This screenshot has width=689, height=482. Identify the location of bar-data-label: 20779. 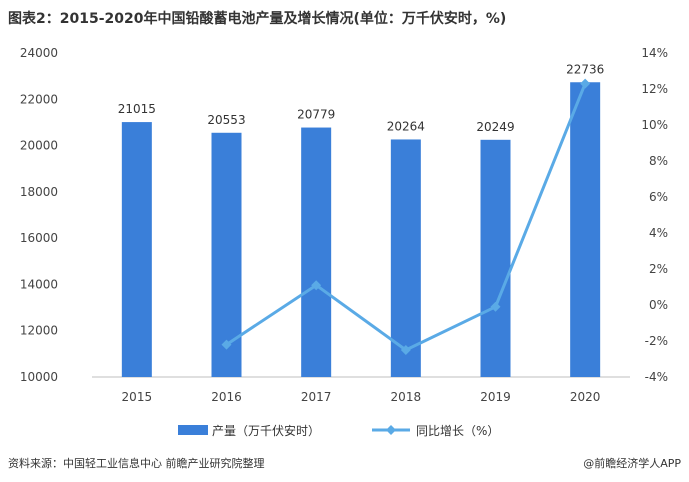
(316, 115).